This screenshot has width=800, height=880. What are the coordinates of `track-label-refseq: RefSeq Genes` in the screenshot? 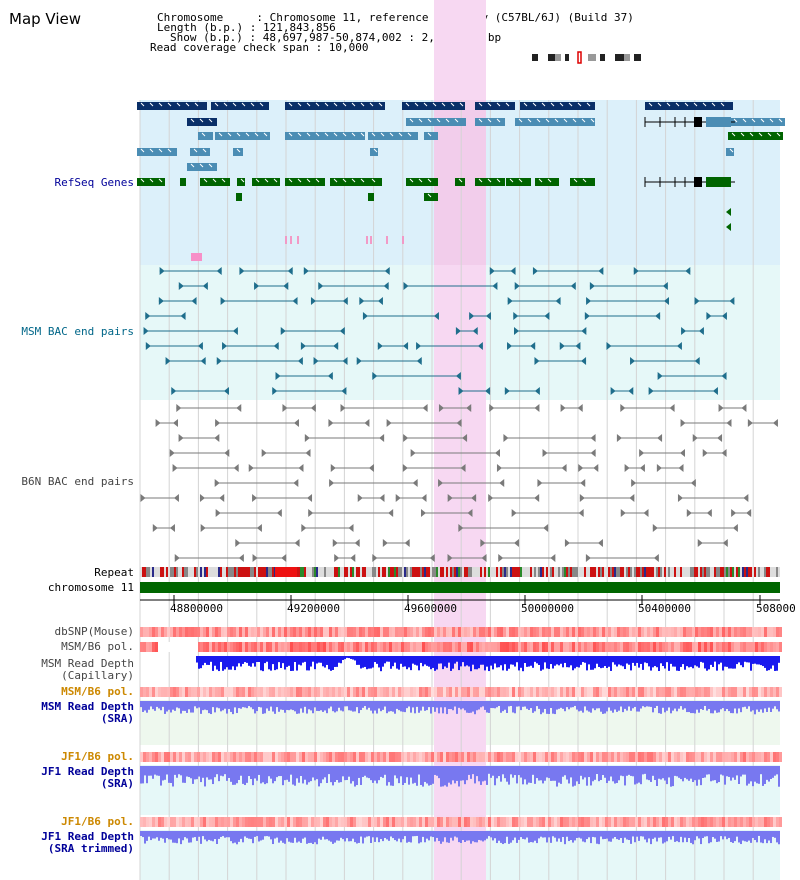 It's located at (94, 182).